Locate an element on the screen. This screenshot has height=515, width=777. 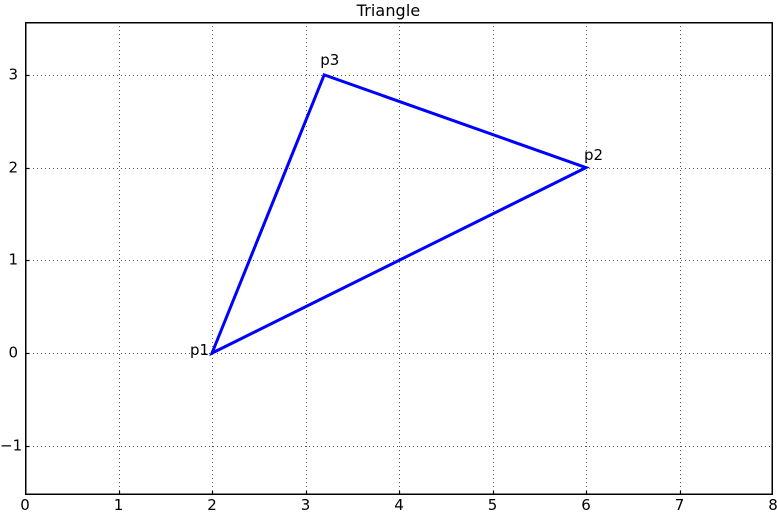
point-label-p3: p3 is located at coordinates (330, 59).